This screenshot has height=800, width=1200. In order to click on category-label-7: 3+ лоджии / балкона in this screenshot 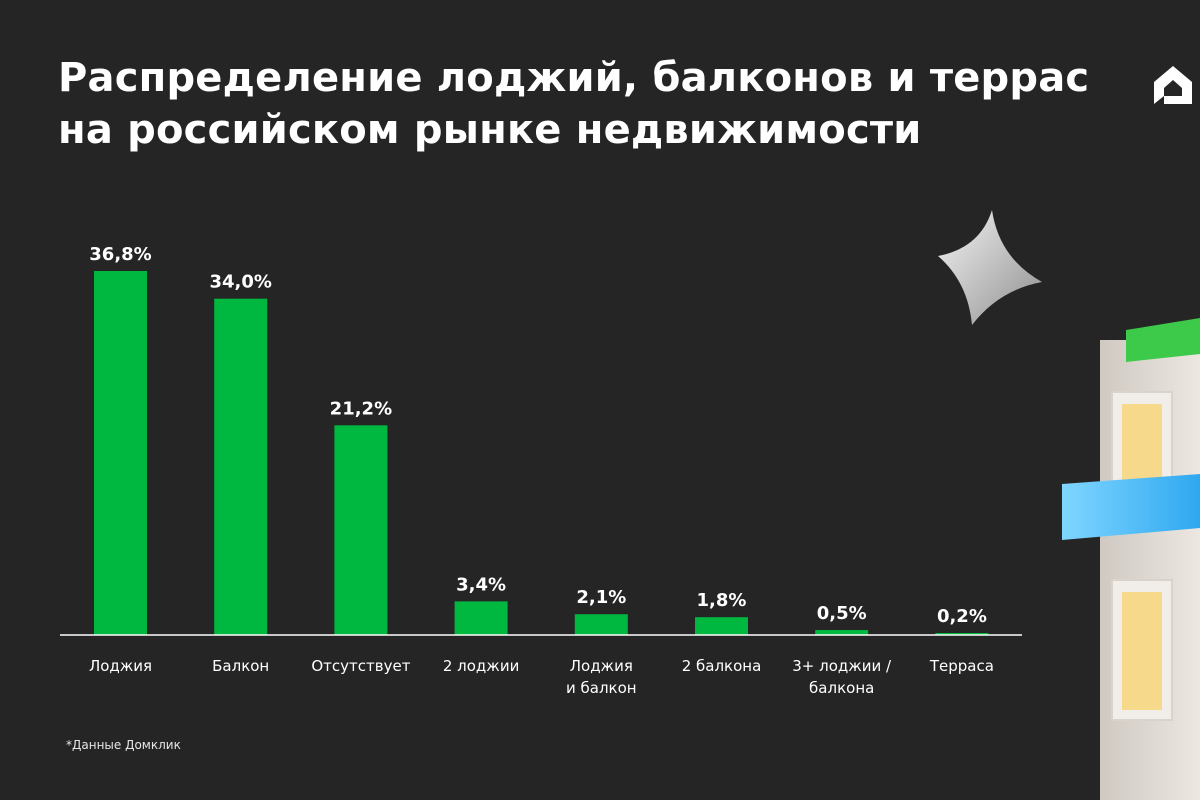, I will do `click(842, 677)`.